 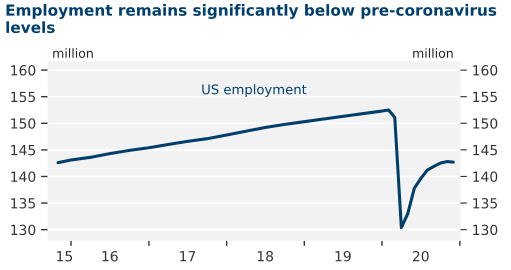 I want to click on y2-tick-label: 150, so click(x=485, y=123).